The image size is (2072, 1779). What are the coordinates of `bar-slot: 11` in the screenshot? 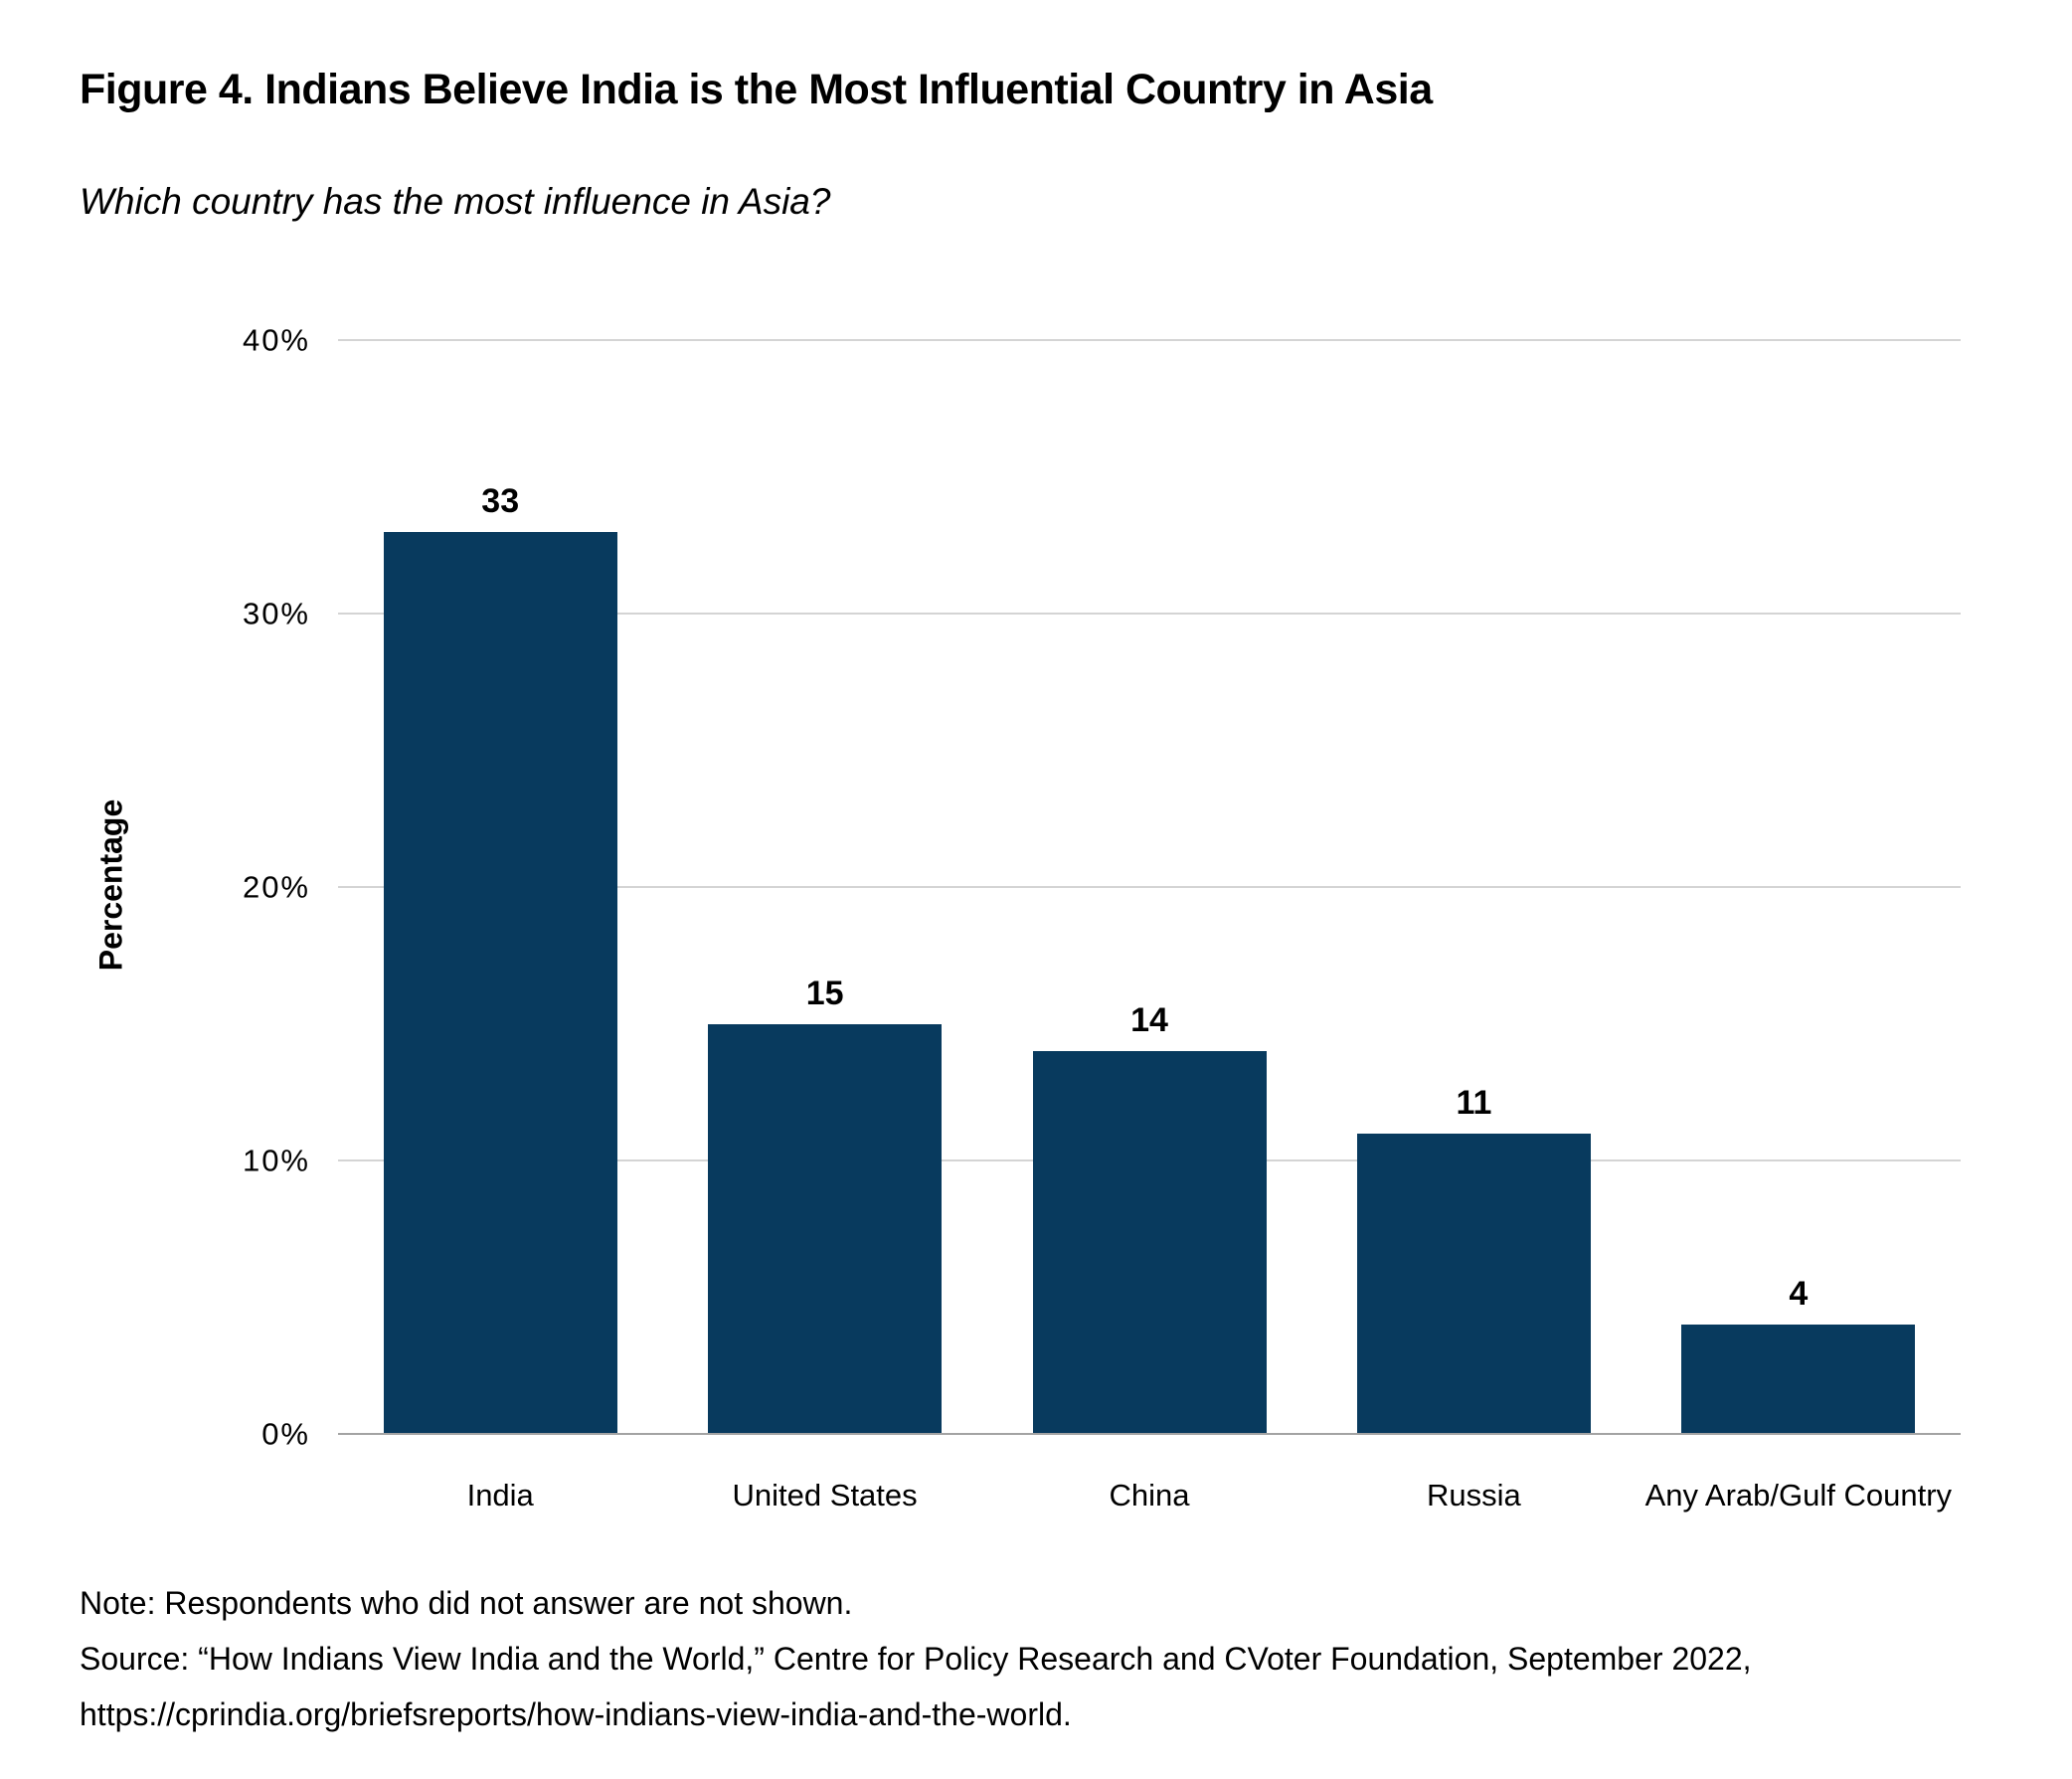 It's located at (1474, 887).